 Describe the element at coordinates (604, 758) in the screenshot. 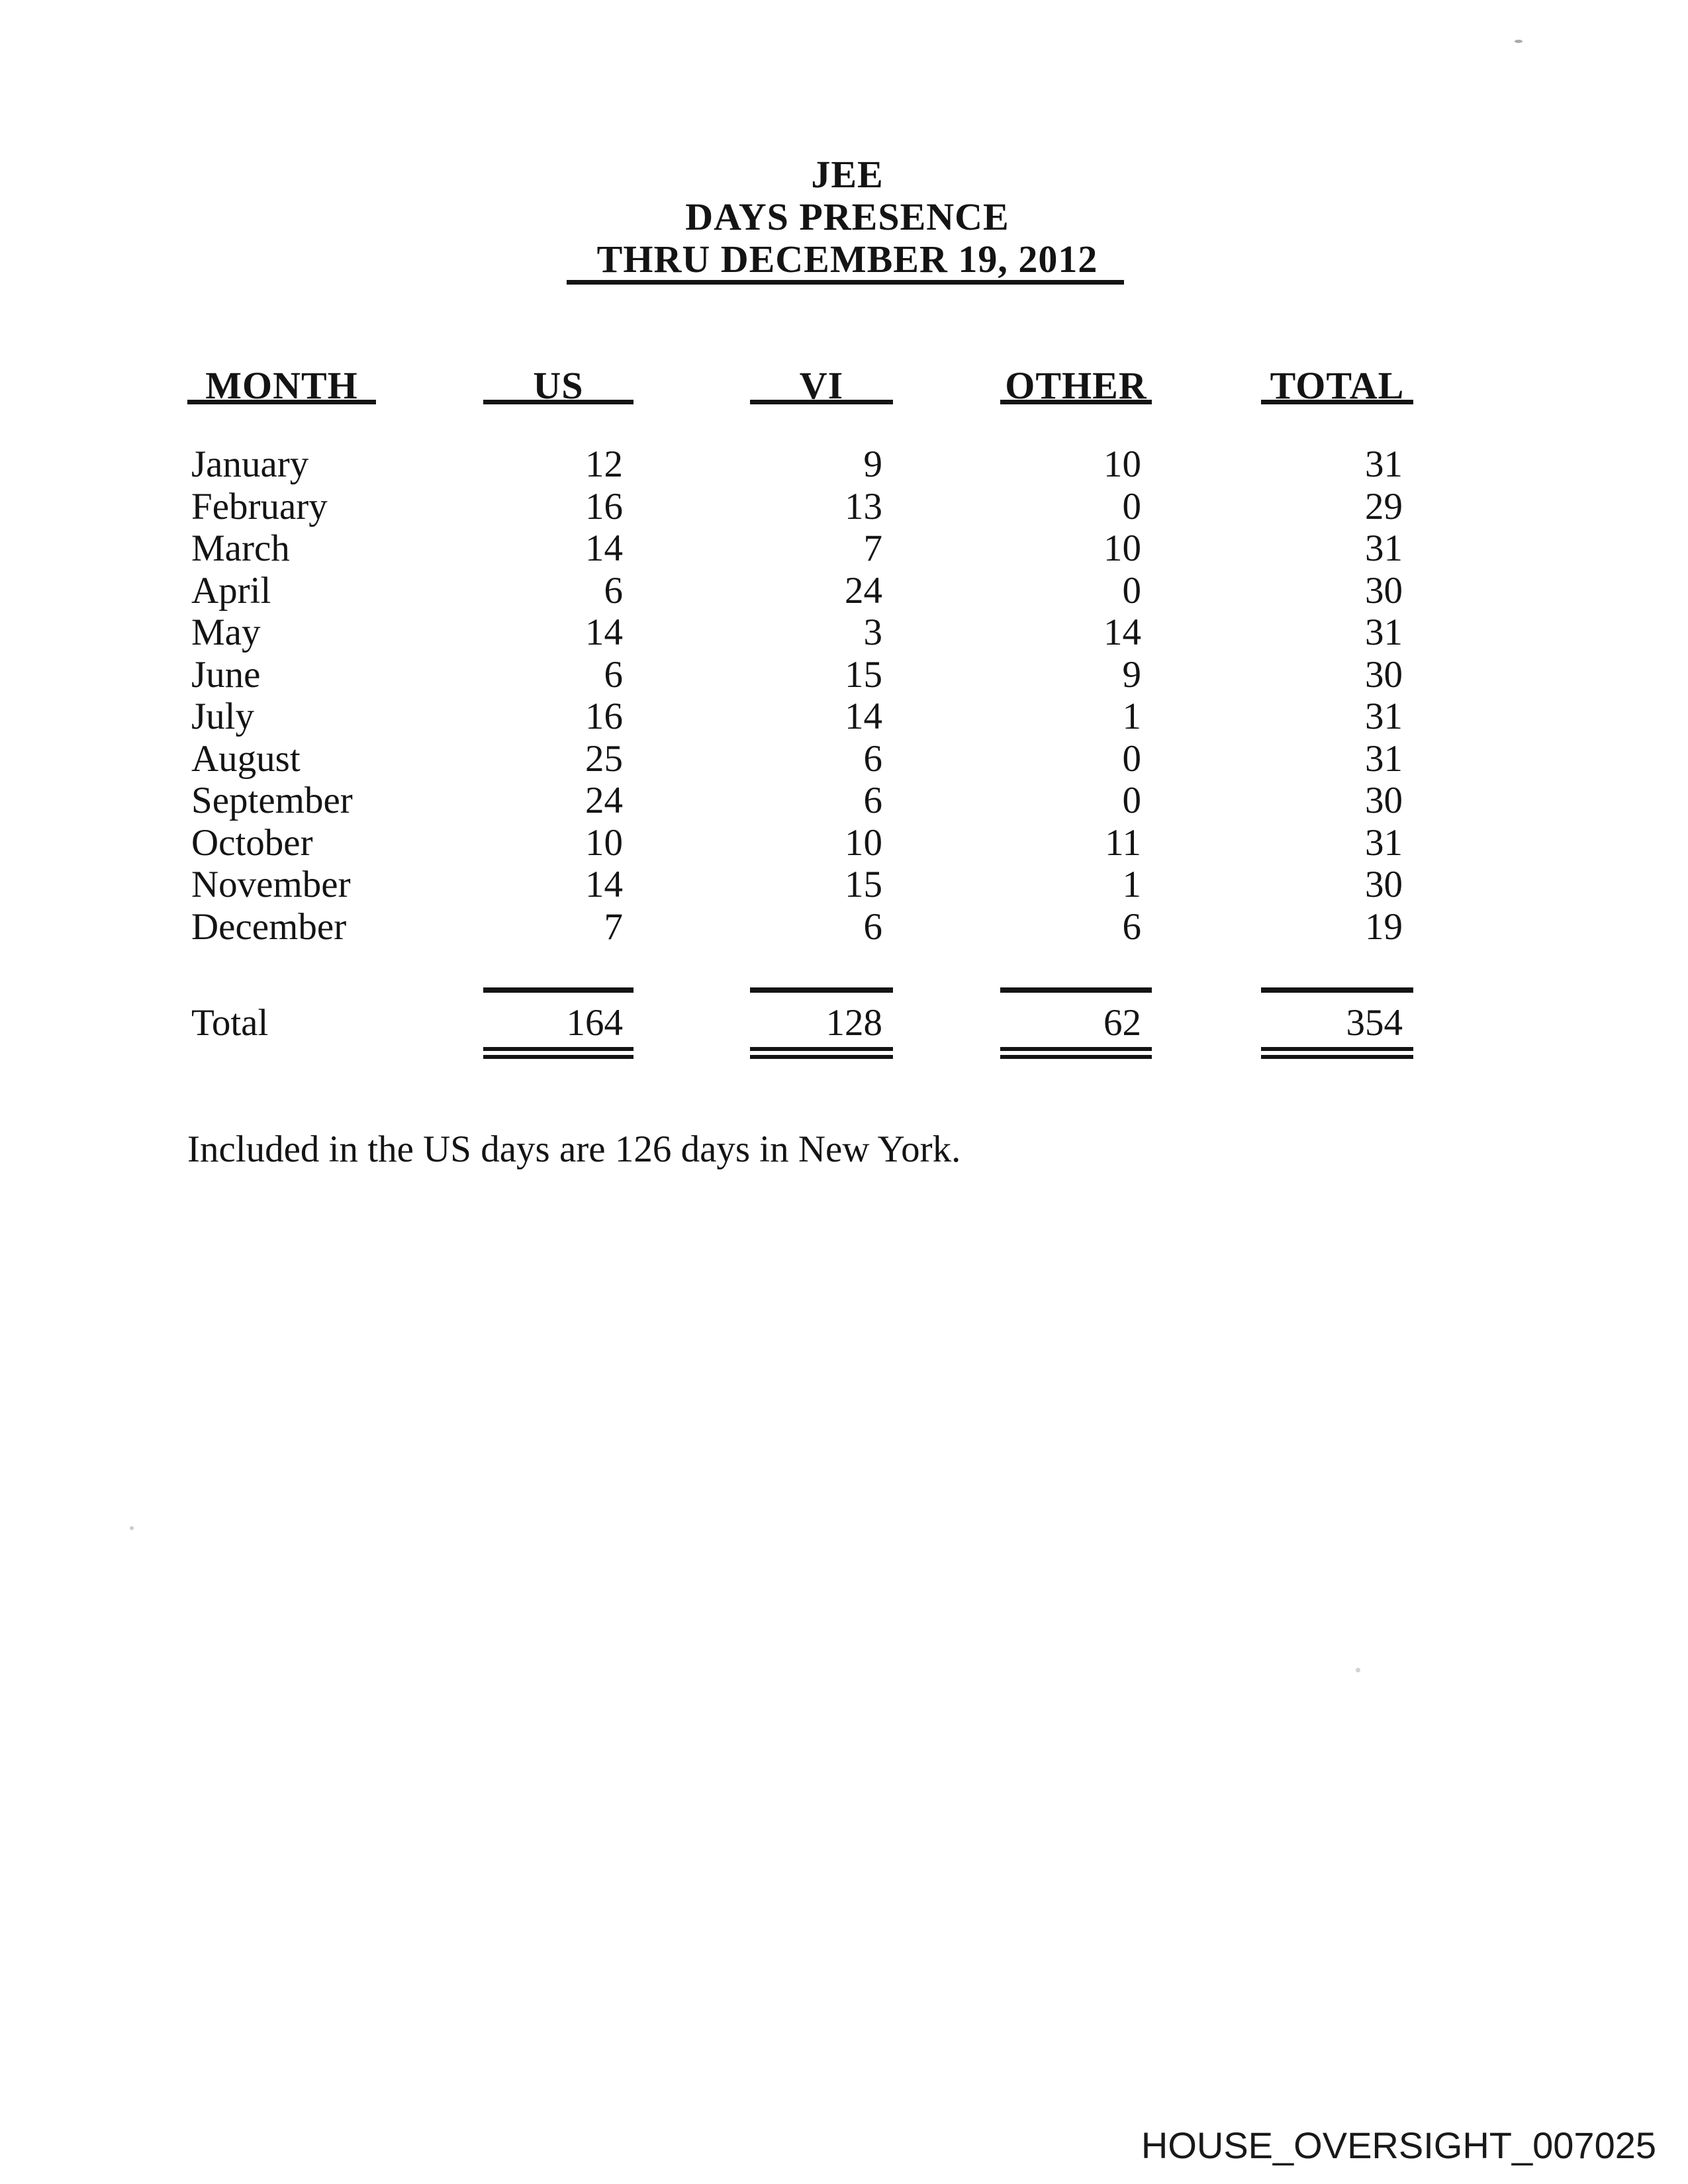

I see `cell-us: 25` at that location.